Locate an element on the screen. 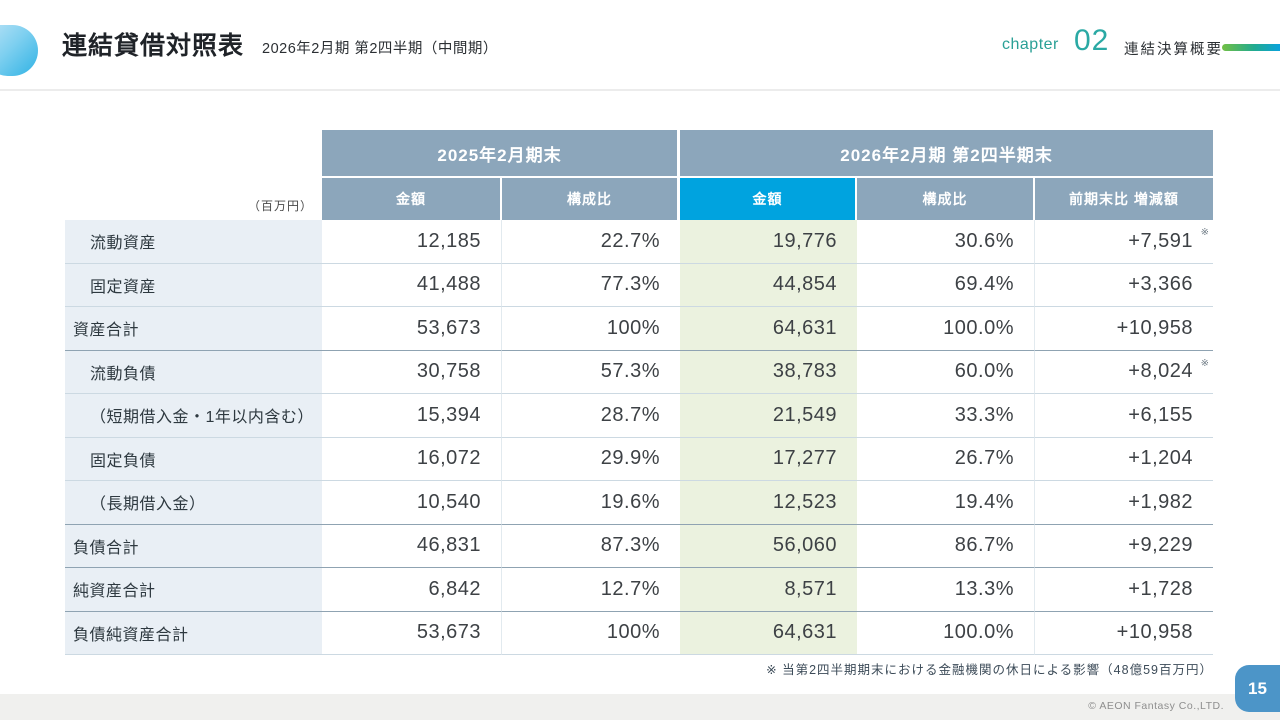  change-amount: +1,728 is located at coordinates (1124, 590).